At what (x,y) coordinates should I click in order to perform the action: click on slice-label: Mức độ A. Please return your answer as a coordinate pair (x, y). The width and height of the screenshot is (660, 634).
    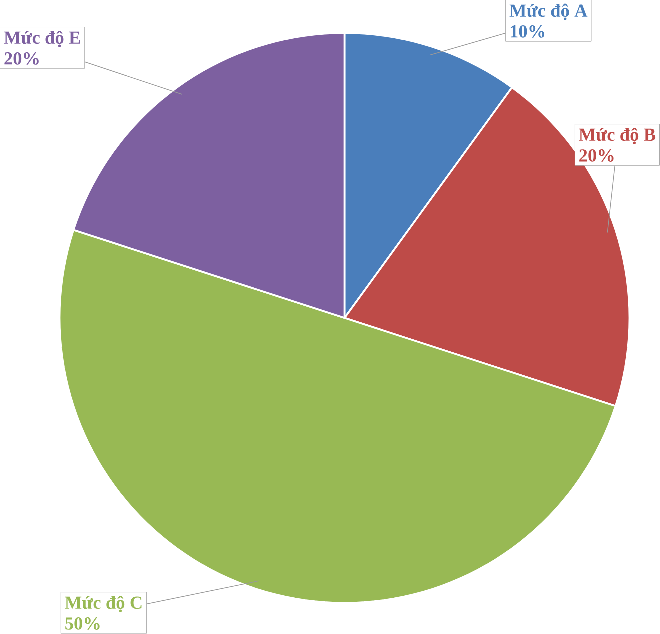
    Looking at the image, I should click on (549, 12).